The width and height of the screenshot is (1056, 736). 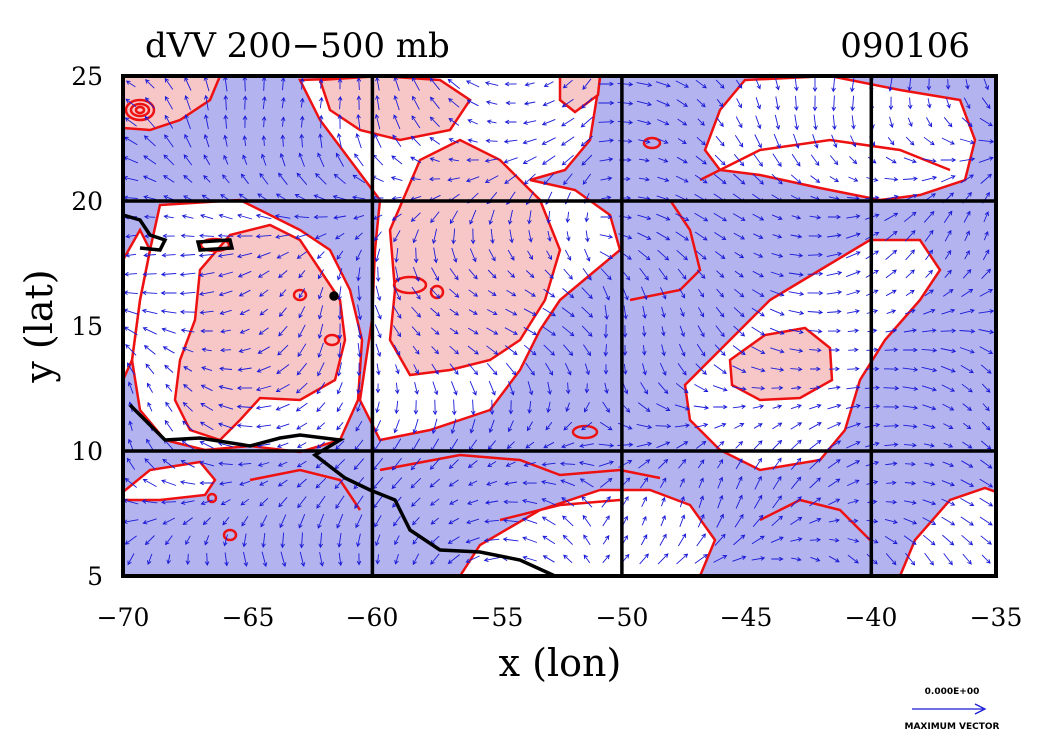 What do you see at coordinates (840, 139) in the screenshot?
I see `neutral-region-northeast` at bounding box center [840, 139].